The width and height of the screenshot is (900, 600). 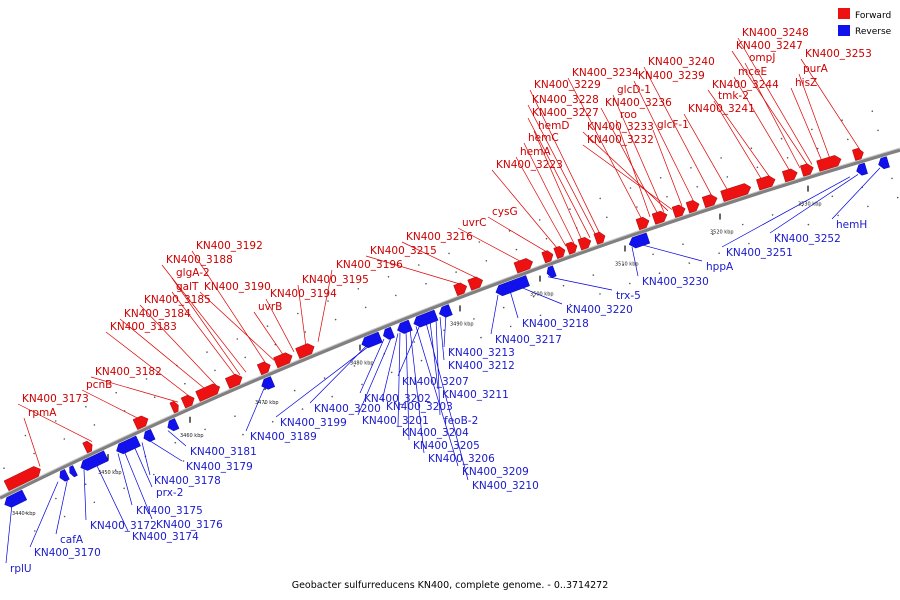 I want to click on gene-label: cysG, so click(x=505, y=212).